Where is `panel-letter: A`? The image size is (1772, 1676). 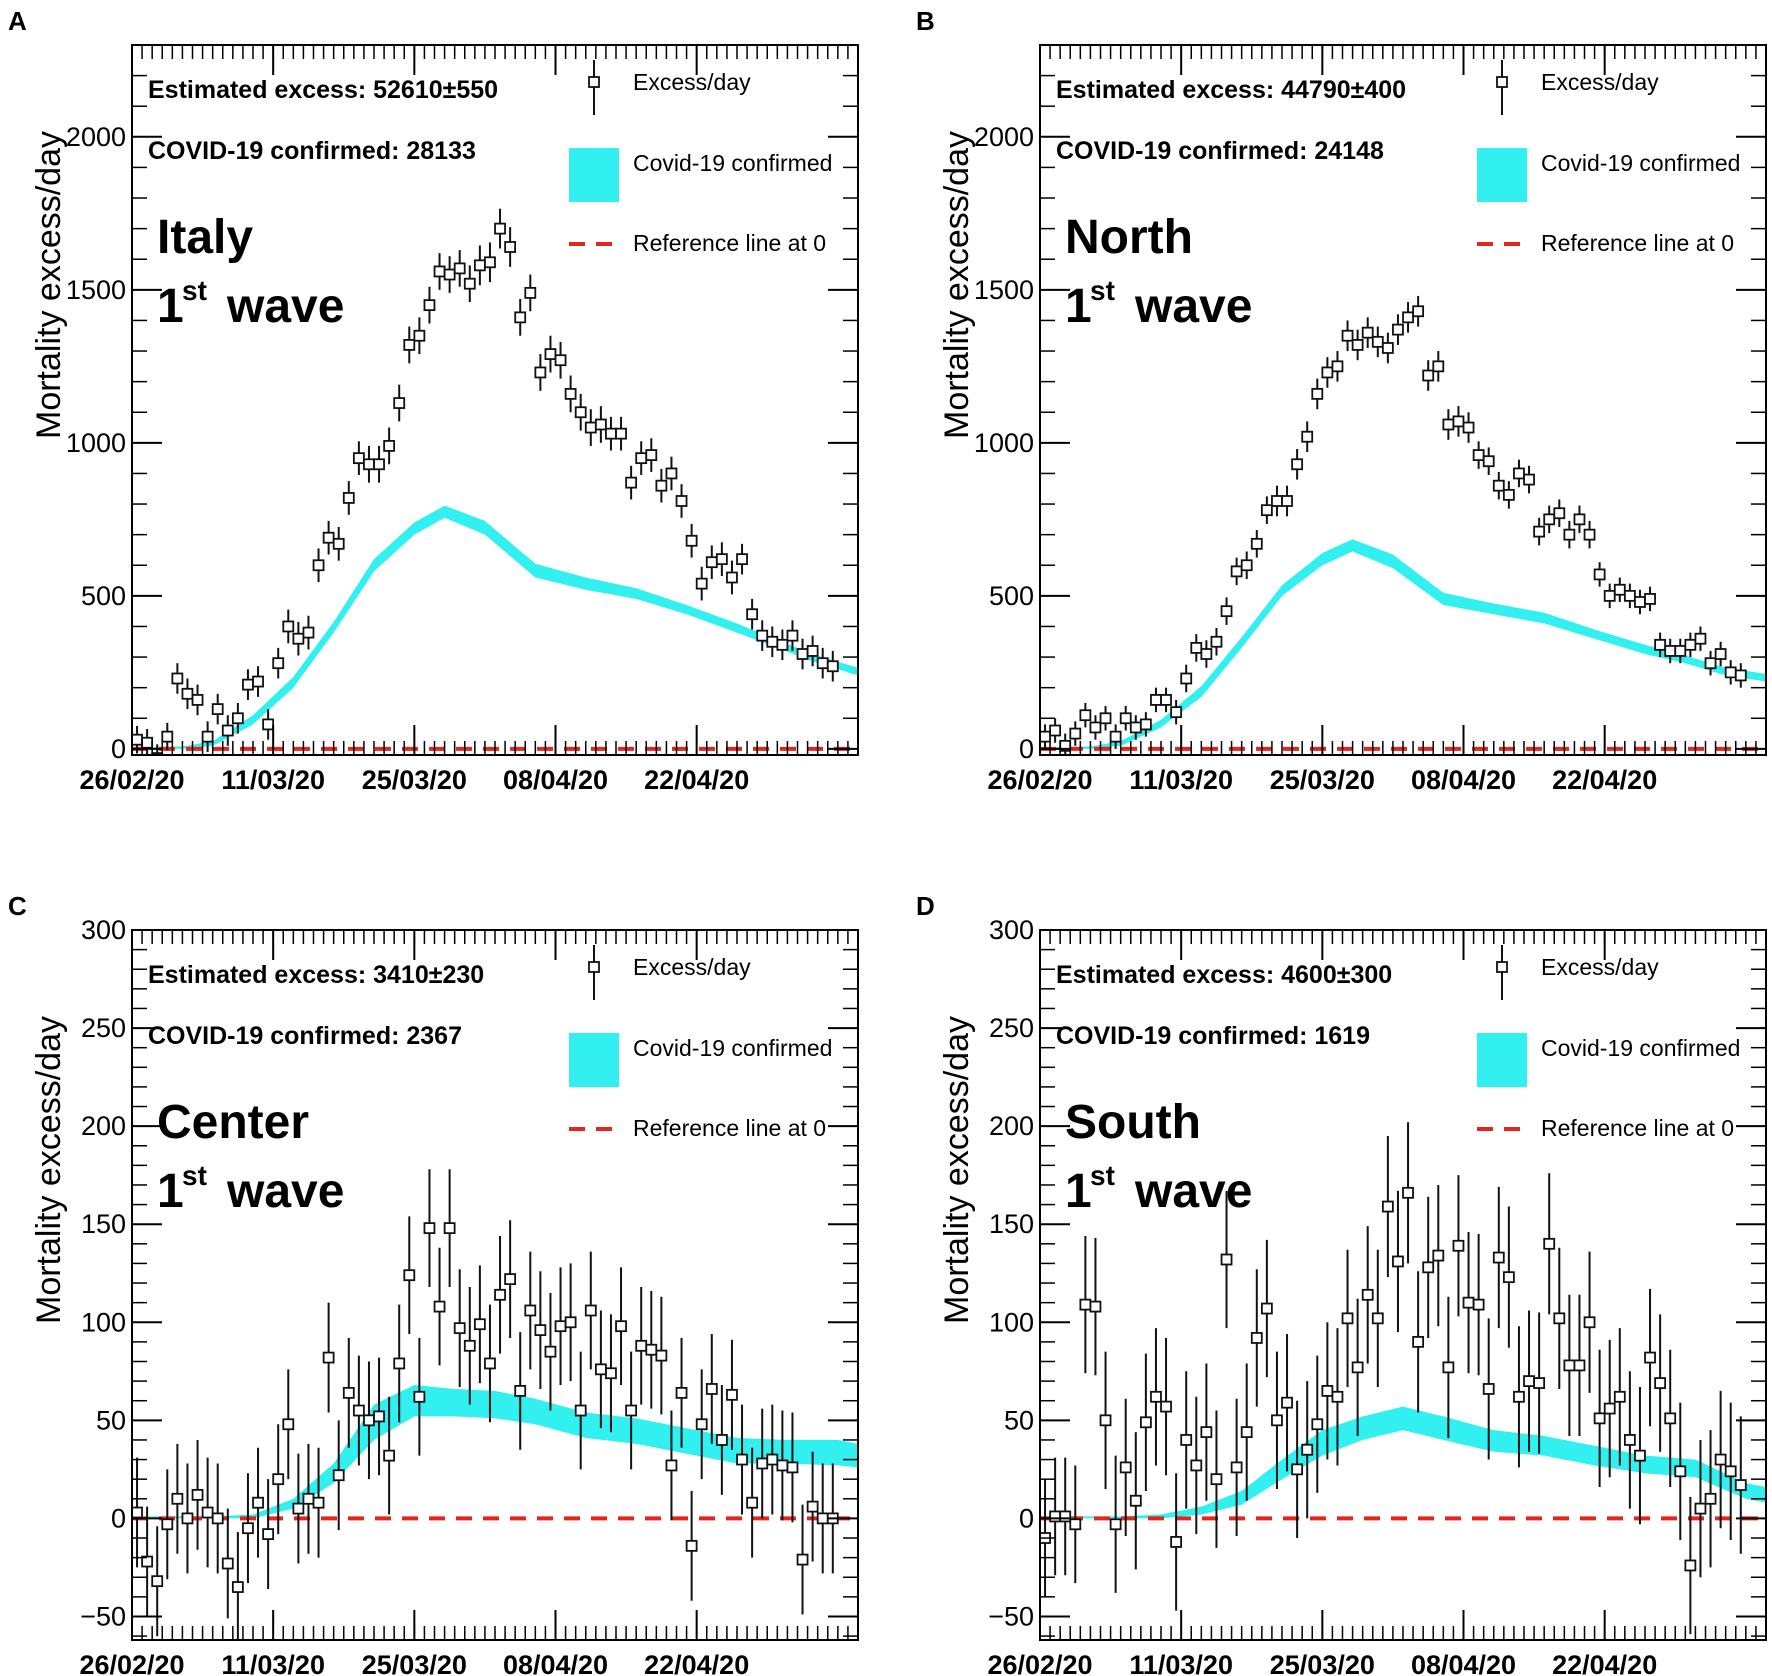
panel-letter: A is located at coordinates (17, 21).